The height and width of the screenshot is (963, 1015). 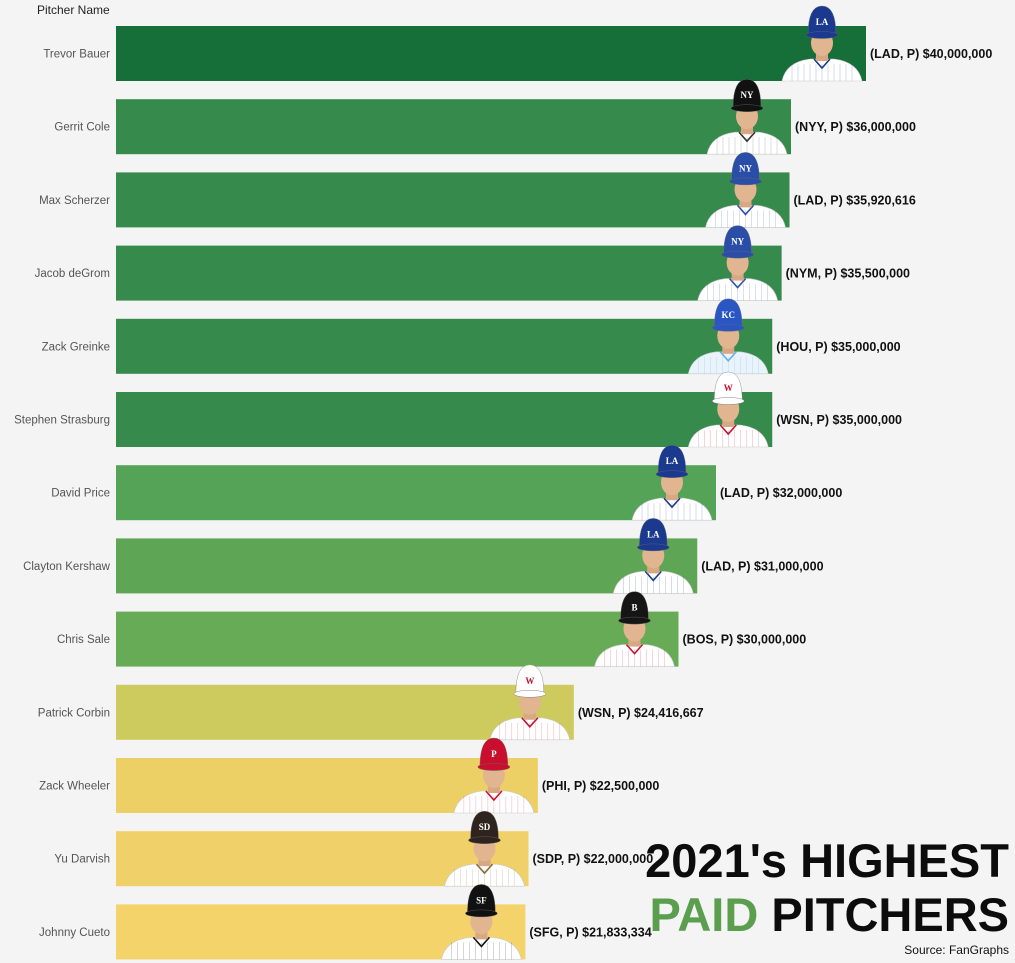 I want to click on bar-group: Patrick Corbin W (WSN, P) $24,416,667, so click(x=371, y=702).